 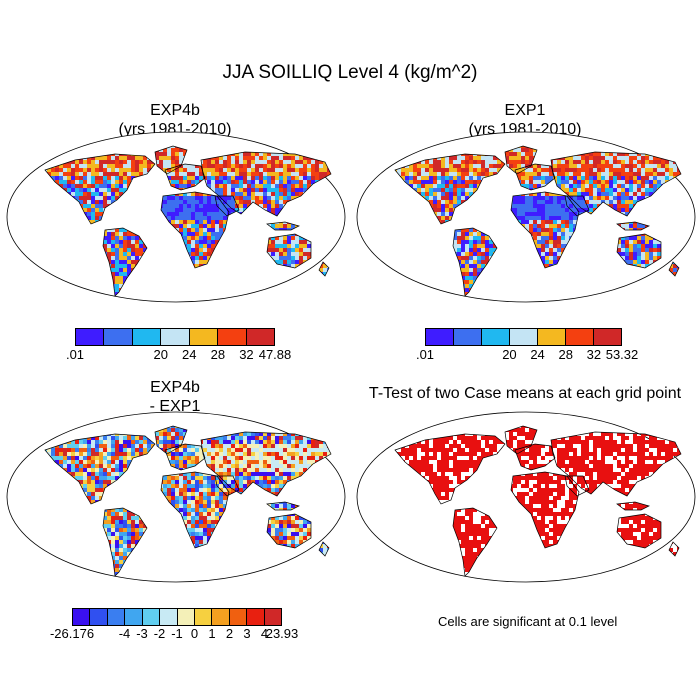 What do you see at coordinates (275, 354) in the screenshot?
I see `colorbar-tick-label: 47.88` at bounding box center [275, 354].